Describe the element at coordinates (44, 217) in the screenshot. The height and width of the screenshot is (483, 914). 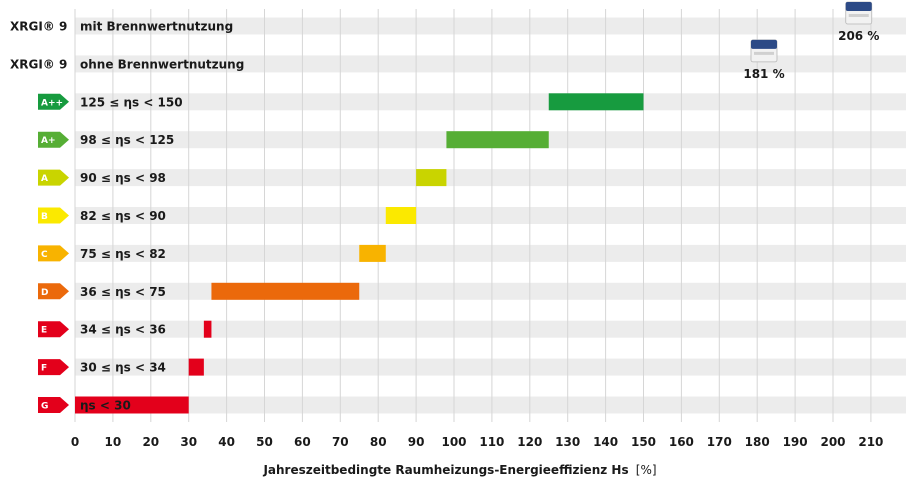
I see `energy-class-label: B` at that location.